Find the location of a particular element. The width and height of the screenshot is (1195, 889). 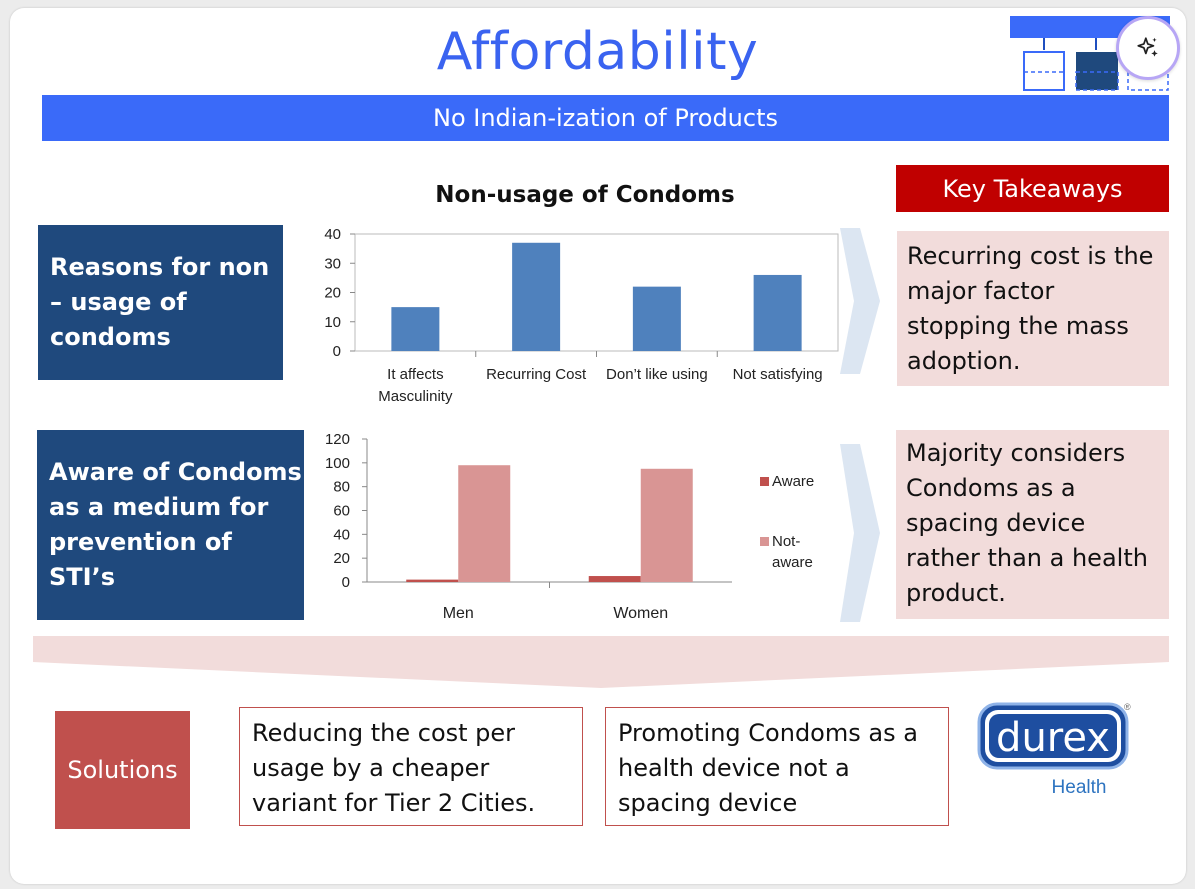

chart1-category-line: Don’t like using is located at coordinates (657, 374).